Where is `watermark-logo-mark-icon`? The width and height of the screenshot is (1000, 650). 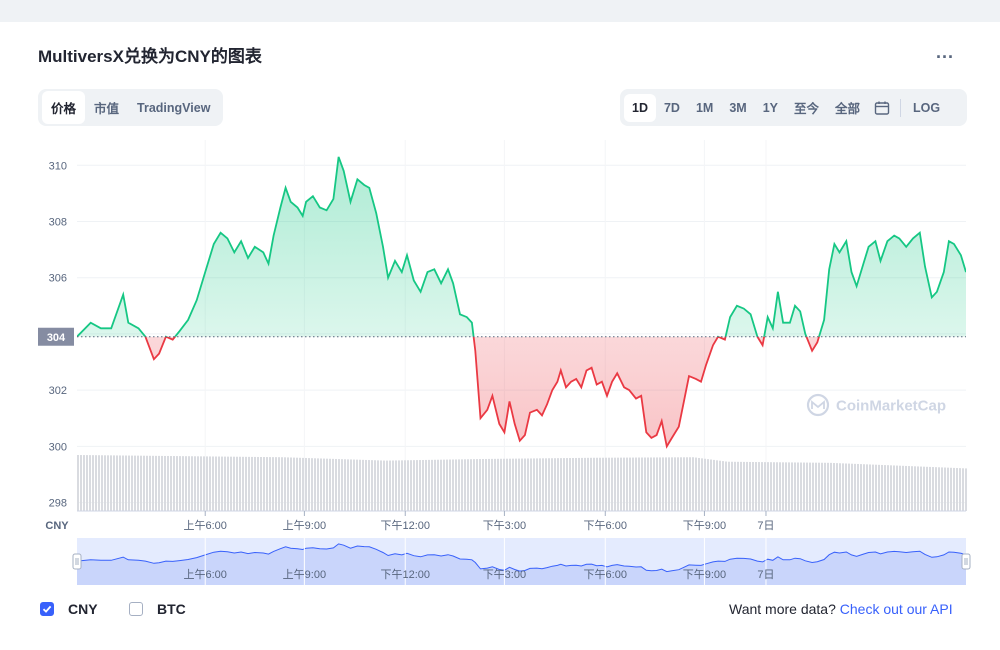
watermark-logo-mark-icon is located at coordinates (818, 404).